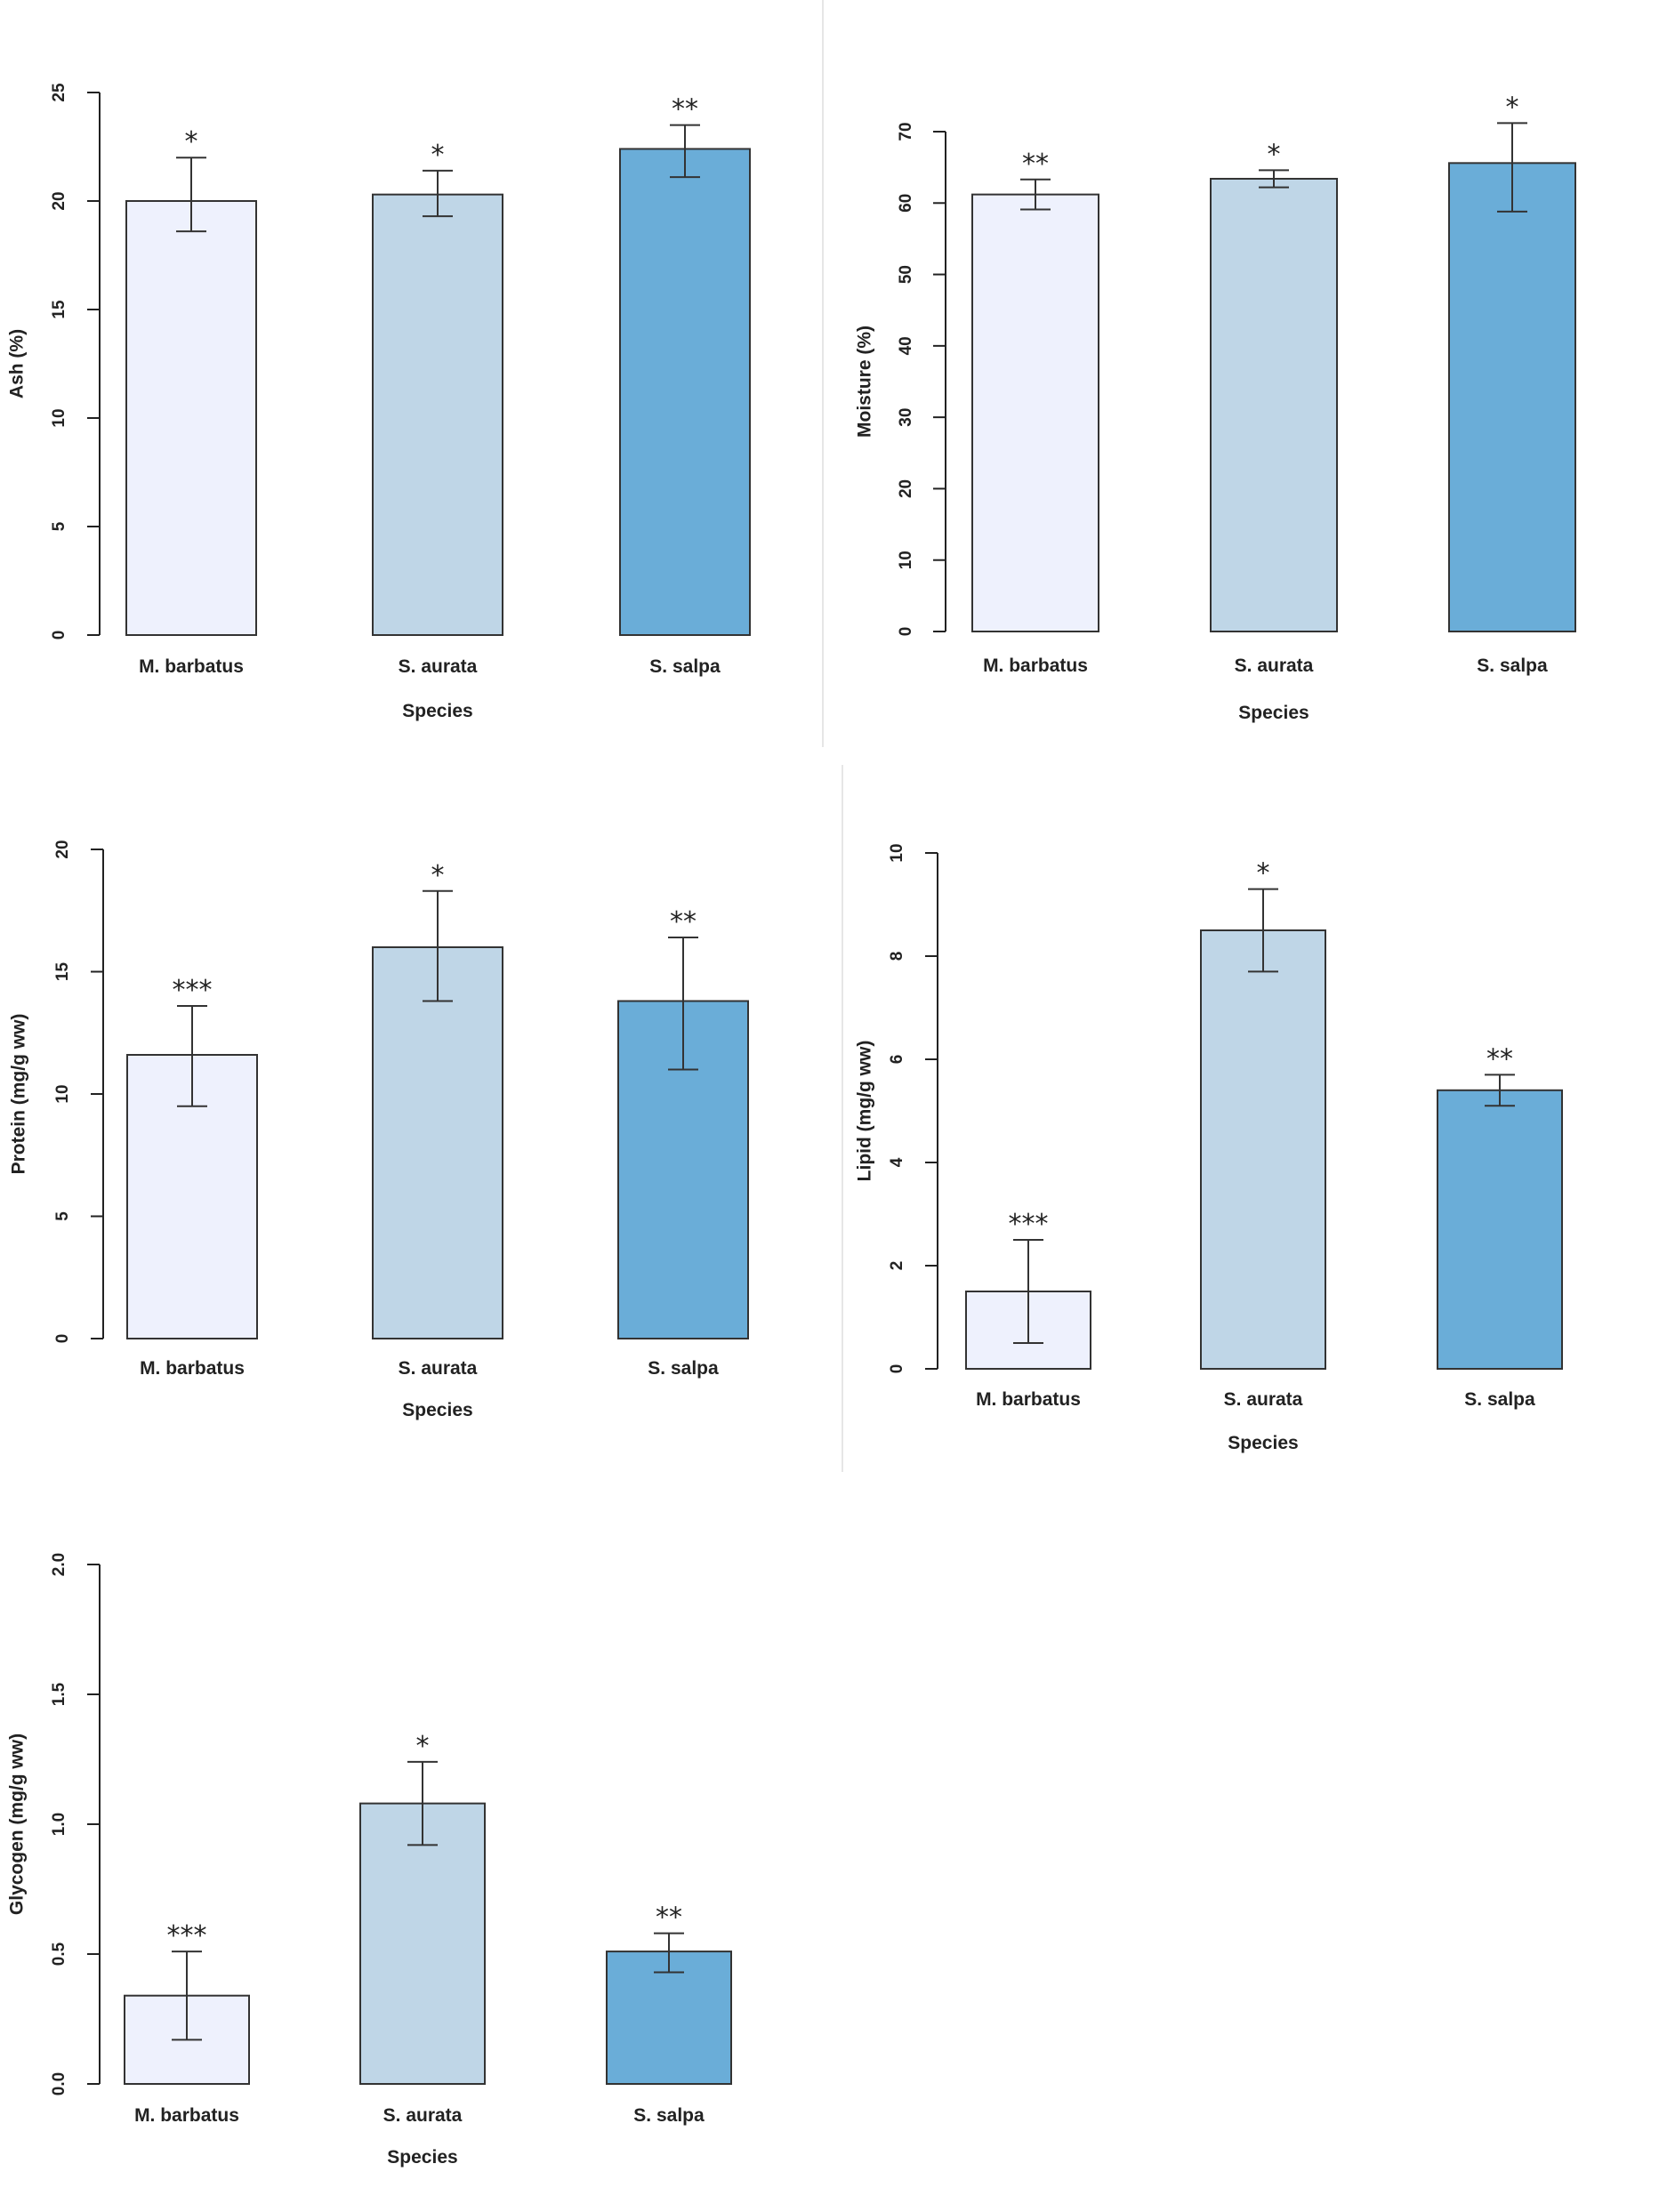 Image resolution: width=1667 pixels, height=2212 pixels. What do you see at coordinates (906, 274) in the screenshot?
I see `y-tick-label: 50` at bounding box center [906, 274].